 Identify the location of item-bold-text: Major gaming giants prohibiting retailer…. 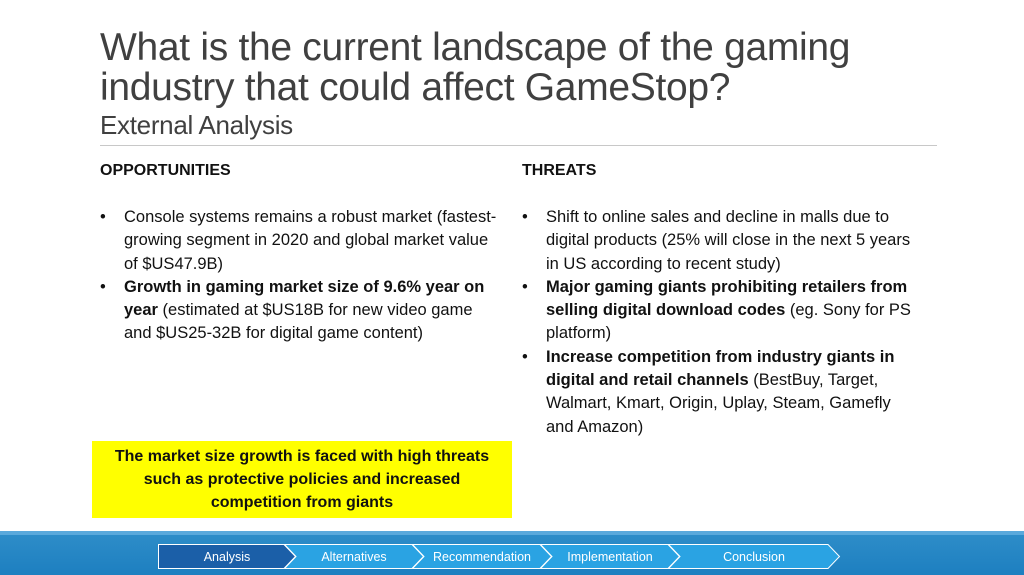
(727, 298).